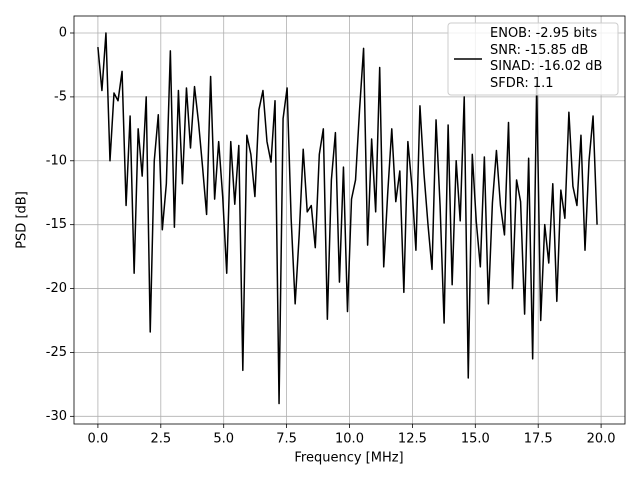  I want to click on x-tick-label: 12.5, so click(412, 439).